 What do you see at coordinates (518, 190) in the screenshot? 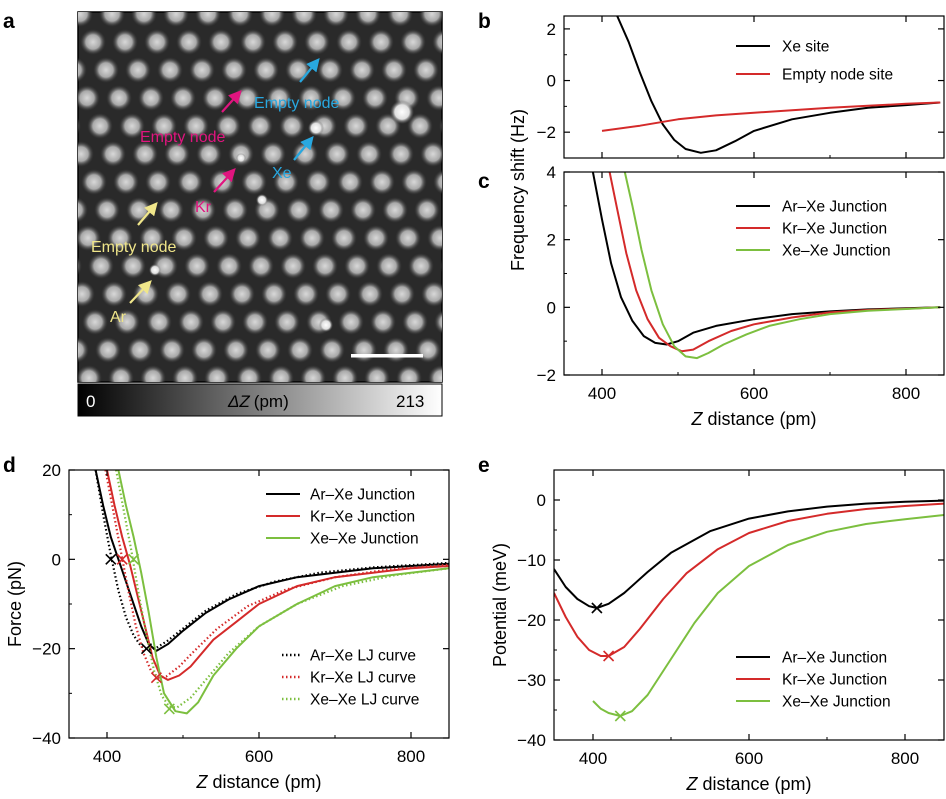
I see `ylabel-b: Frequency shift (Hz)` at bounding box center [518, 190].